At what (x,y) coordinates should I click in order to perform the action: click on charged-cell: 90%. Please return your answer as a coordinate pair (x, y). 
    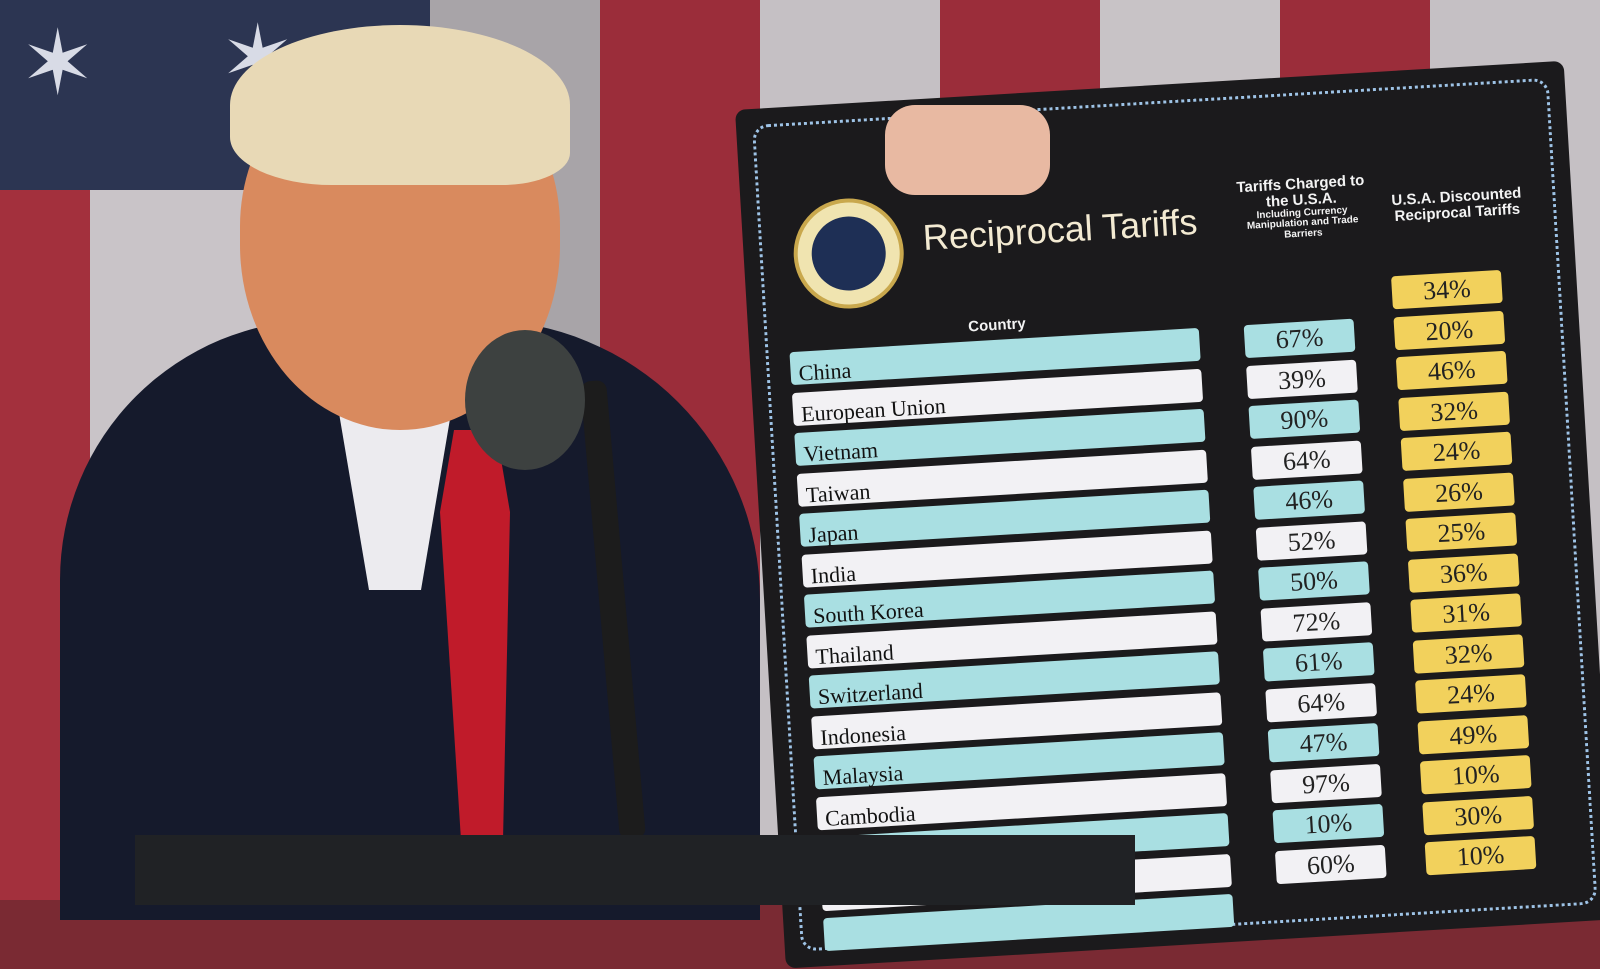
    Looking at the image, I should click on (1304, 419).